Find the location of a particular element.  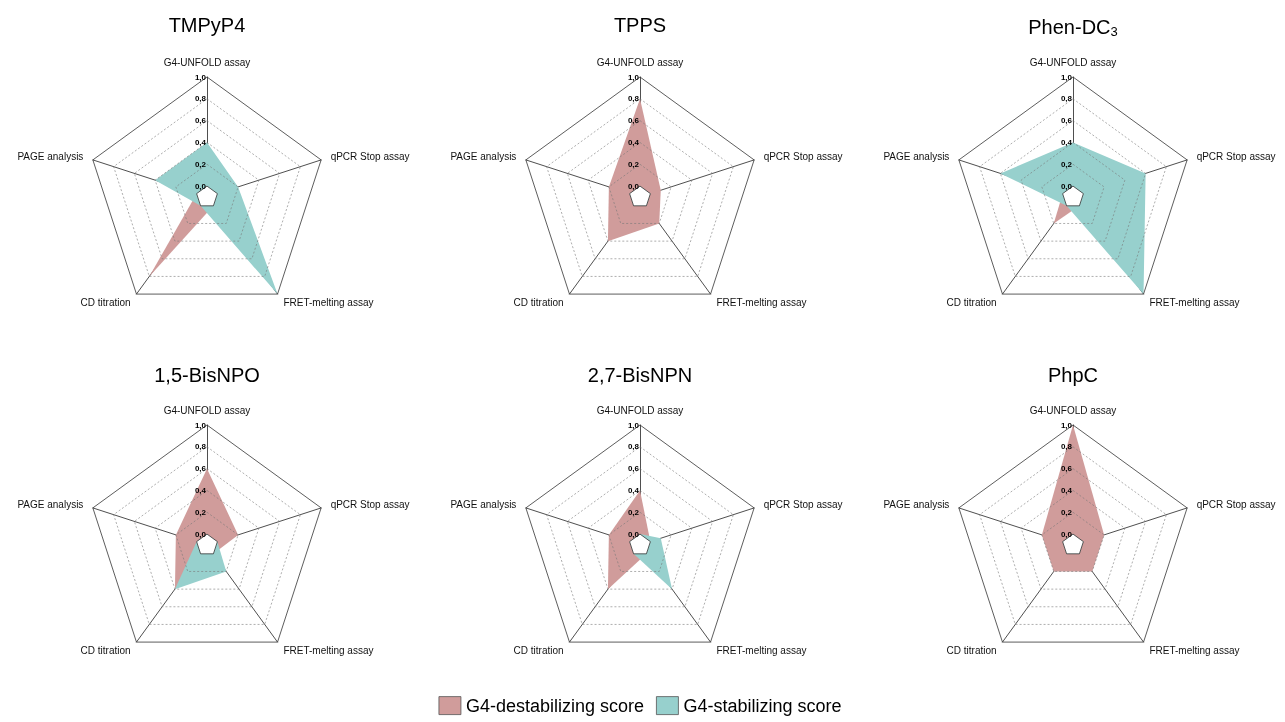

chart-title: TPPS is located at coordinates (640, 25).